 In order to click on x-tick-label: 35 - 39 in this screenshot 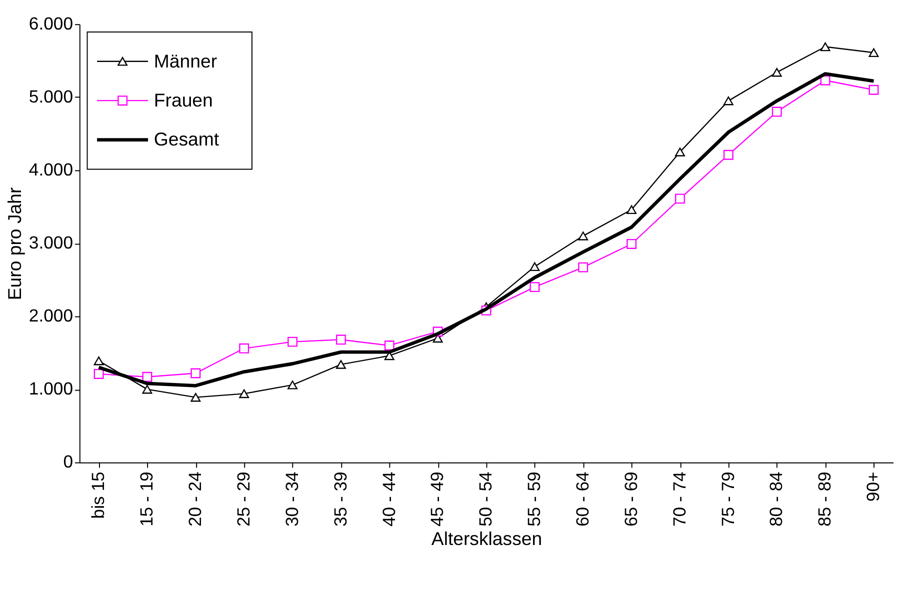, I will do `click(340, 499)`.